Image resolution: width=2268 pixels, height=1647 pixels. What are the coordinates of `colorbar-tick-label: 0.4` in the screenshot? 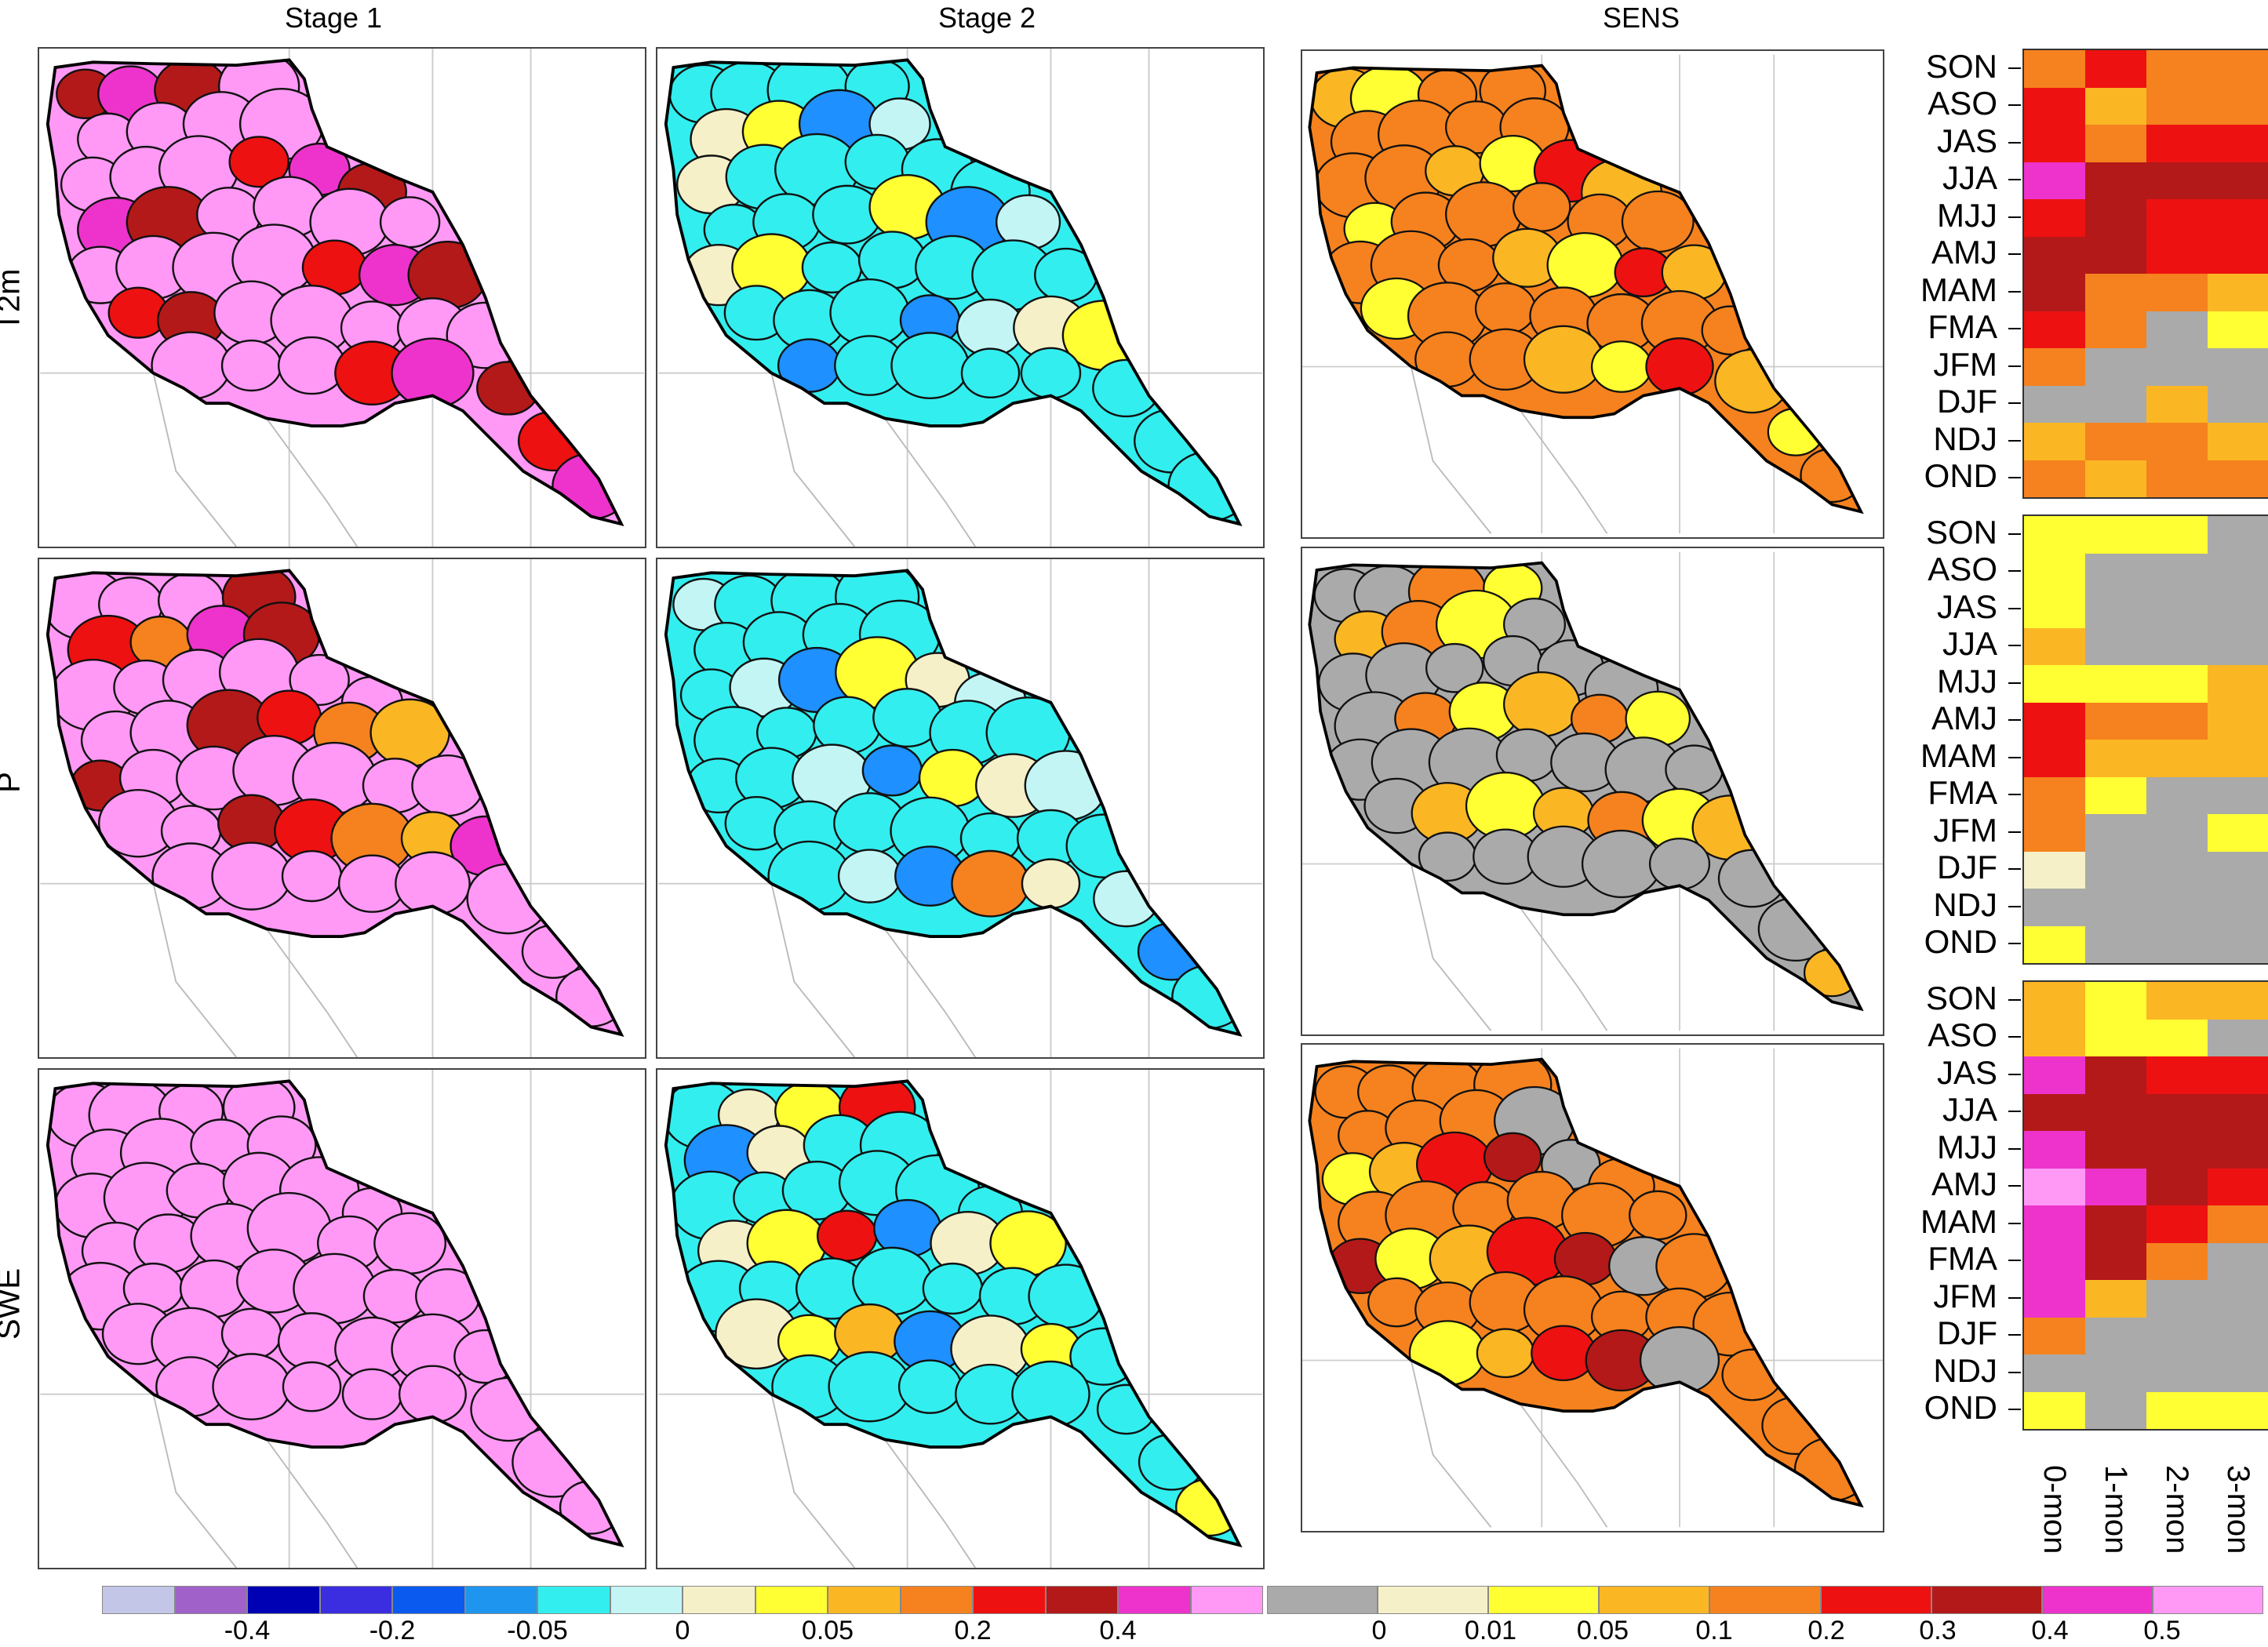 It's located at (2050, 1630).